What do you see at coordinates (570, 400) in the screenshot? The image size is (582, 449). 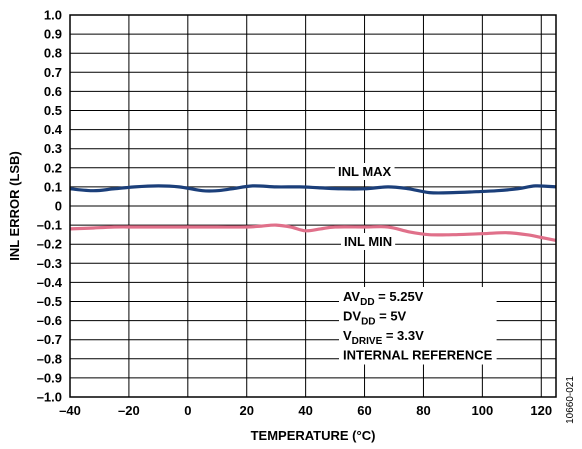 I see `figure-id: 10660-021` at bounding box center [570, 400].